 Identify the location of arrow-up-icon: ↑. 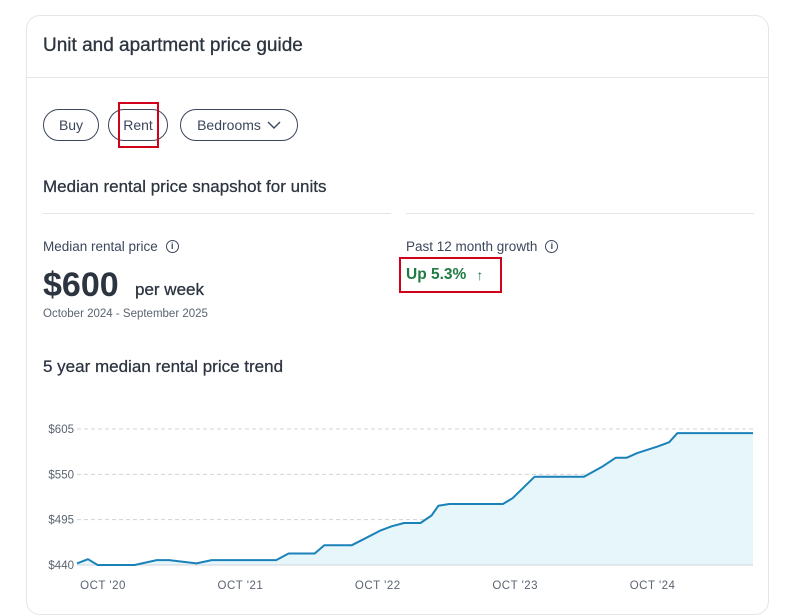
(480, 275).